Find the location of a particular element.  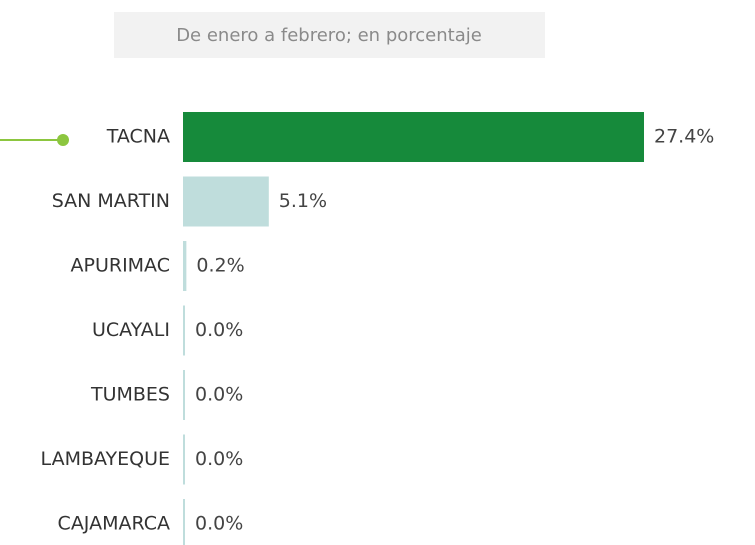

subtitle-box is located at coordinates (329, 35).